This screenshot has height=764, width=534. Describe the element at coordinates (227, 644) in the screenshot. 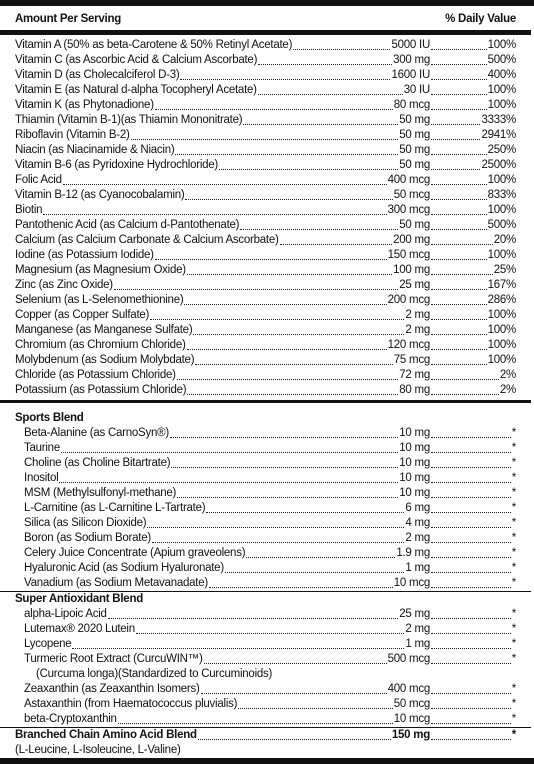

I see `name-amount: Lycopene 1 mg` at that location.